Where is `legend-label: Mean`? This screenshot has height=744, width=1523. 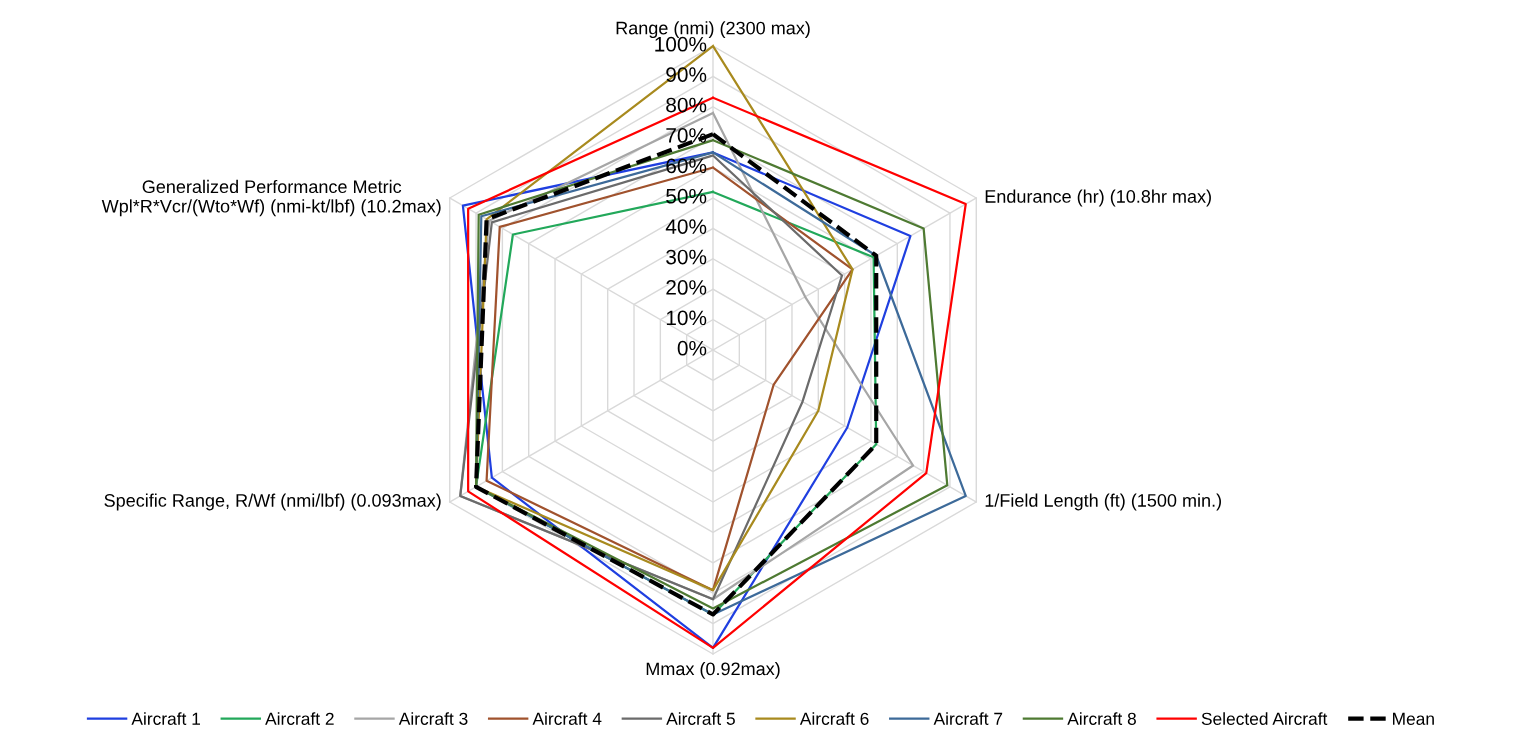 legend-label: Mean is located at coordinates (1413, 718).